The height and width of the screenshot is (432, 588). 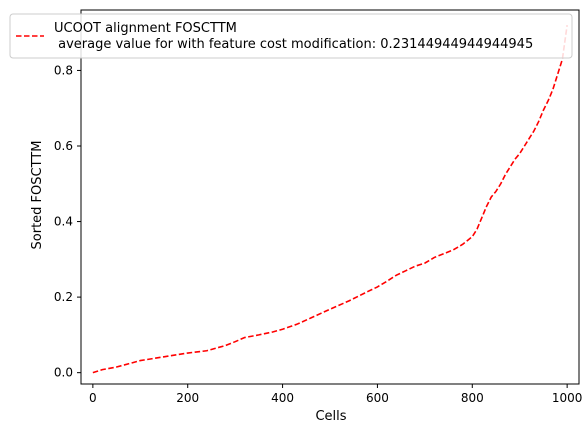 What do you see at coordinates (330, 416) in the screenshot?
I see `x-axis-label: Cells` at bounding box center [330, 416].